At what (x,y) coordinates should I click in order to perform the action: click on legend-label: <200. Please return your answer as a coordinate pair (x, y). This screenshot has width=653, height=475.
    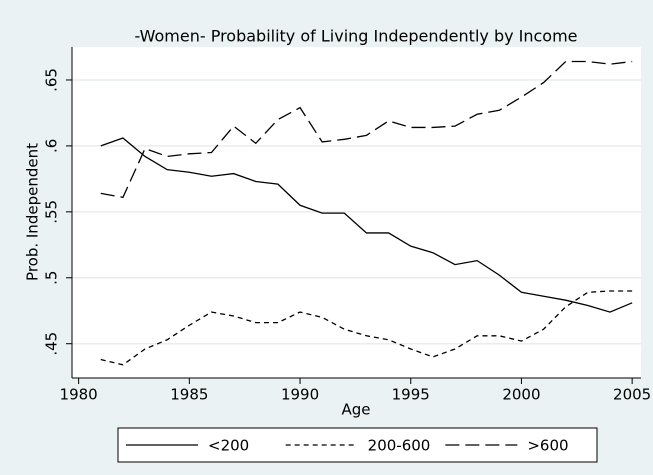
    Looking at the image, I should click on (228, 446).